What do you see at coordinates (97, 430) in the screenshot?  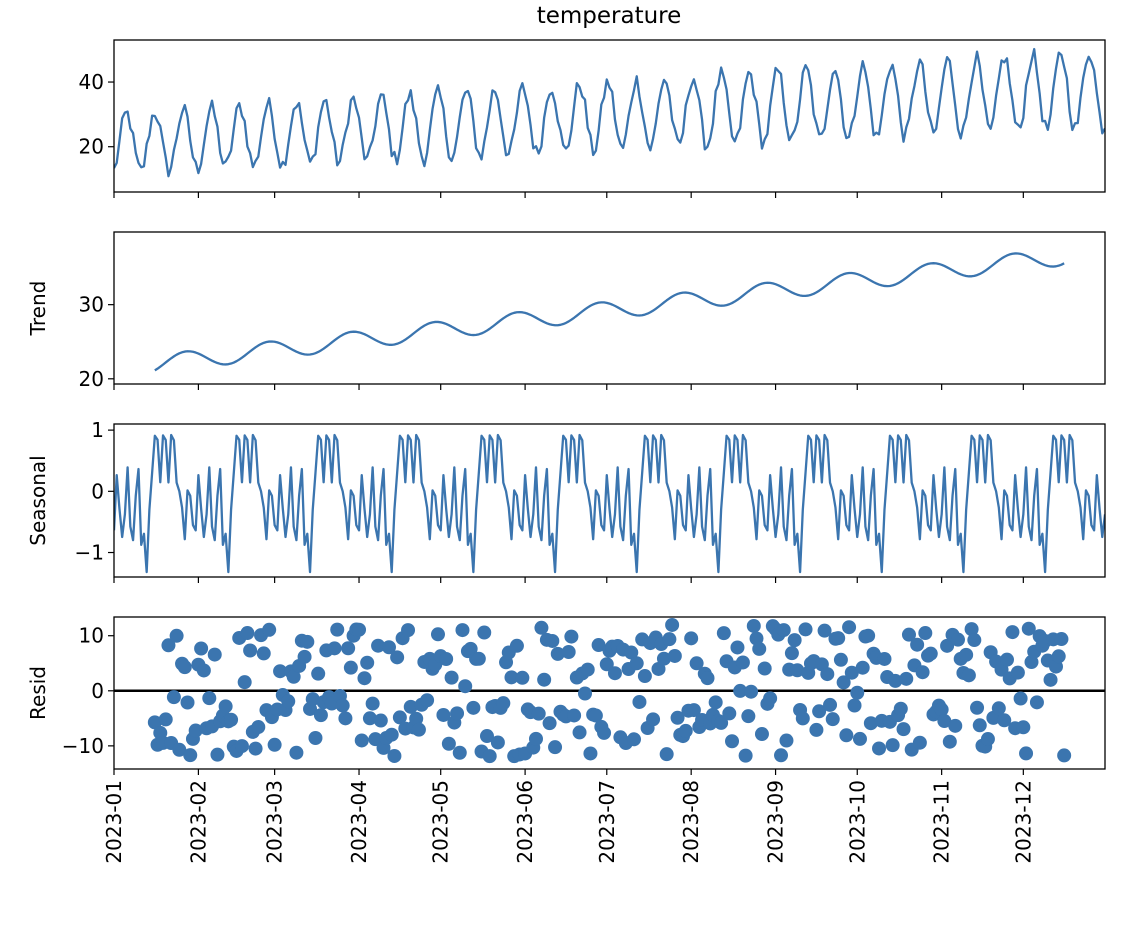 I see `y-tick-label: 1` at bounding box center [97, 430].